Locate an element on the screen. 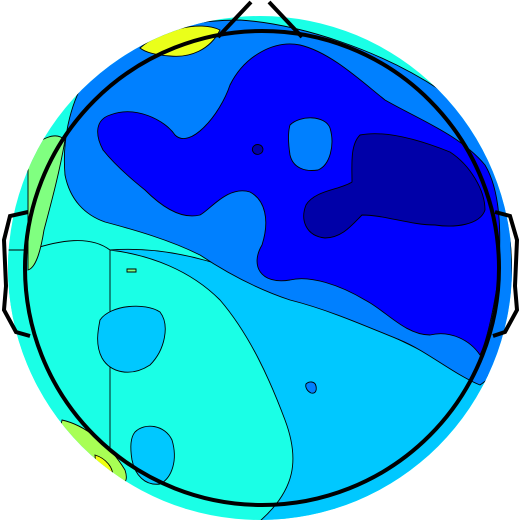  small-contour-left is located at coordinates (131, 270).